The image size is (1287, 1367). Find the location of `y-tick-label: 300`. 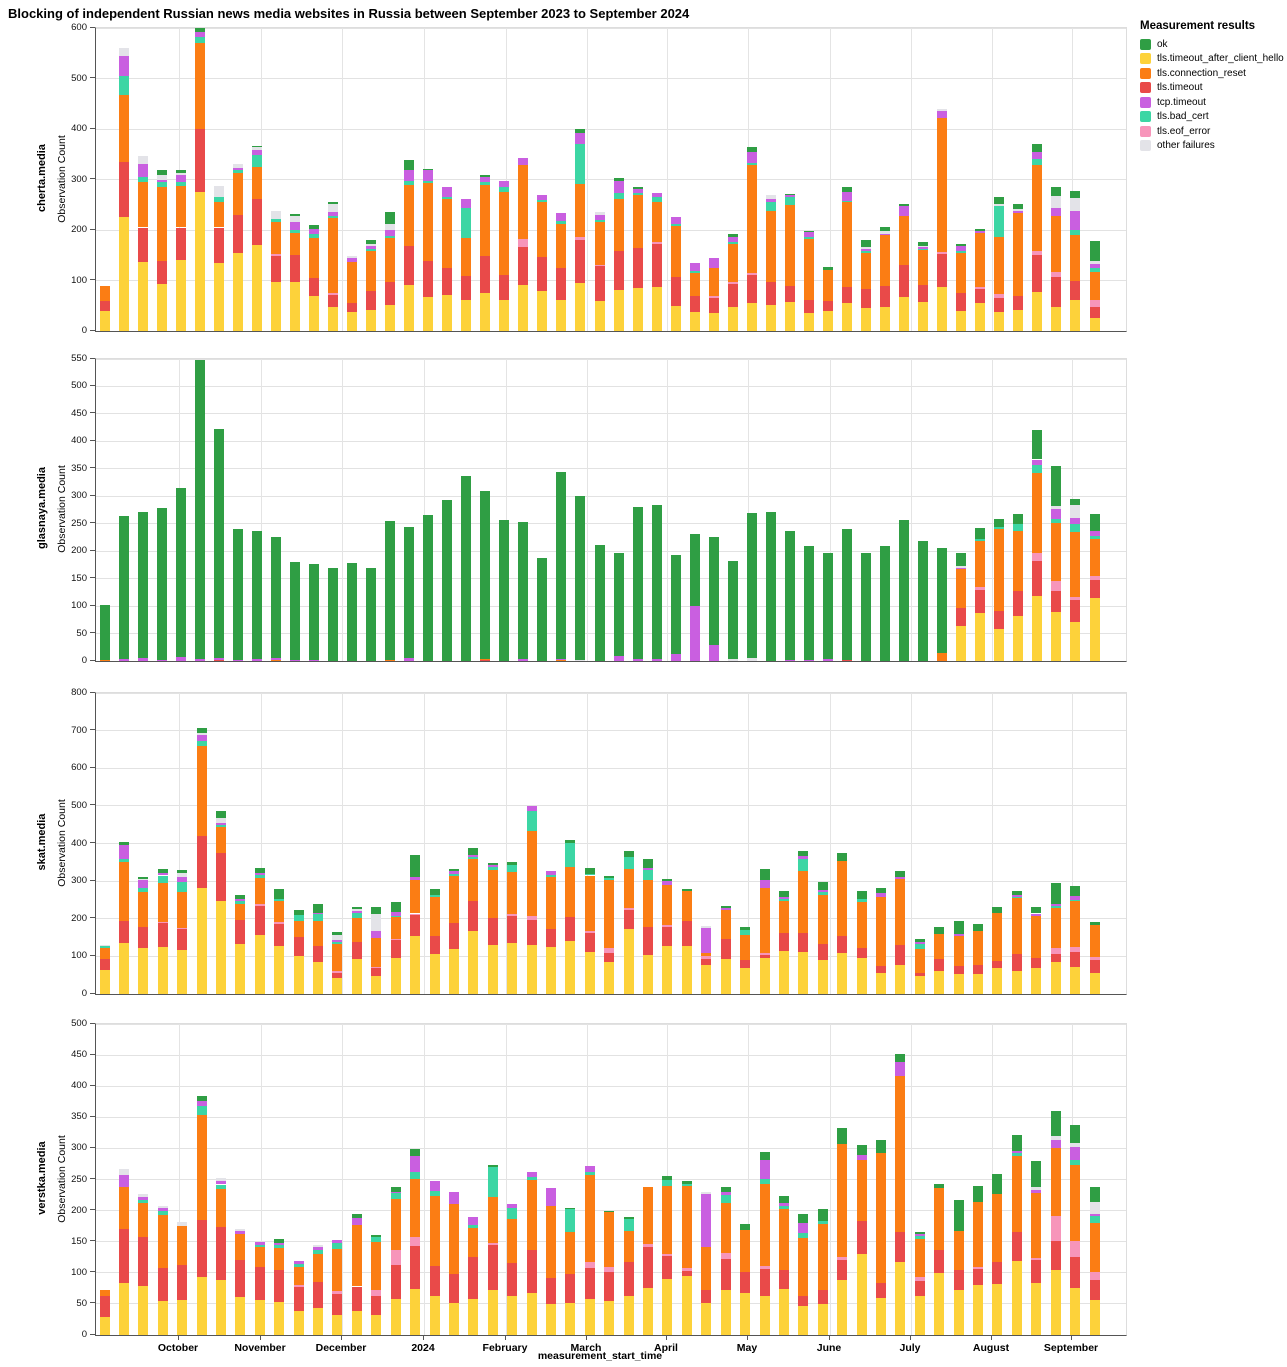

y-tick-label: 300 is located at coordinates (79, 881).